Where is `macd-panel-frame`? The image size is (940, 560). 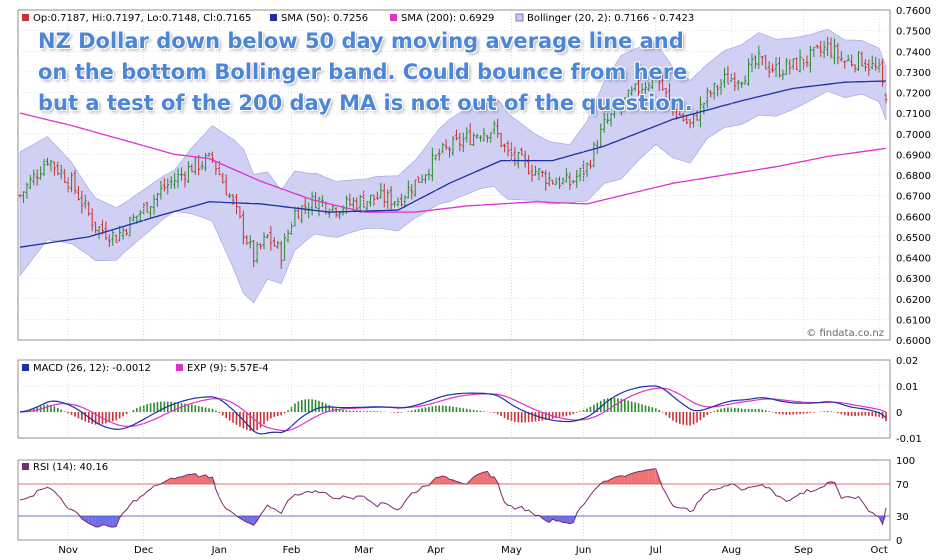
macd-panel-frame is located at coordinates (454, 399).